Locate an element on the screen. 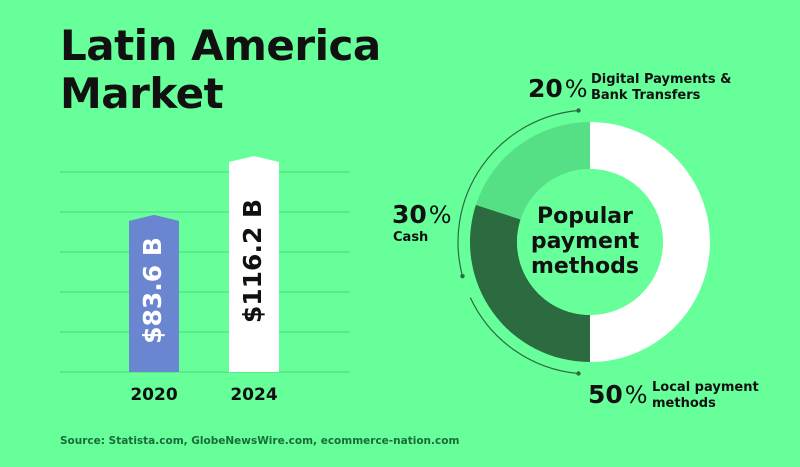  pct-digital: 20 % is located at coordinates (558, 88).